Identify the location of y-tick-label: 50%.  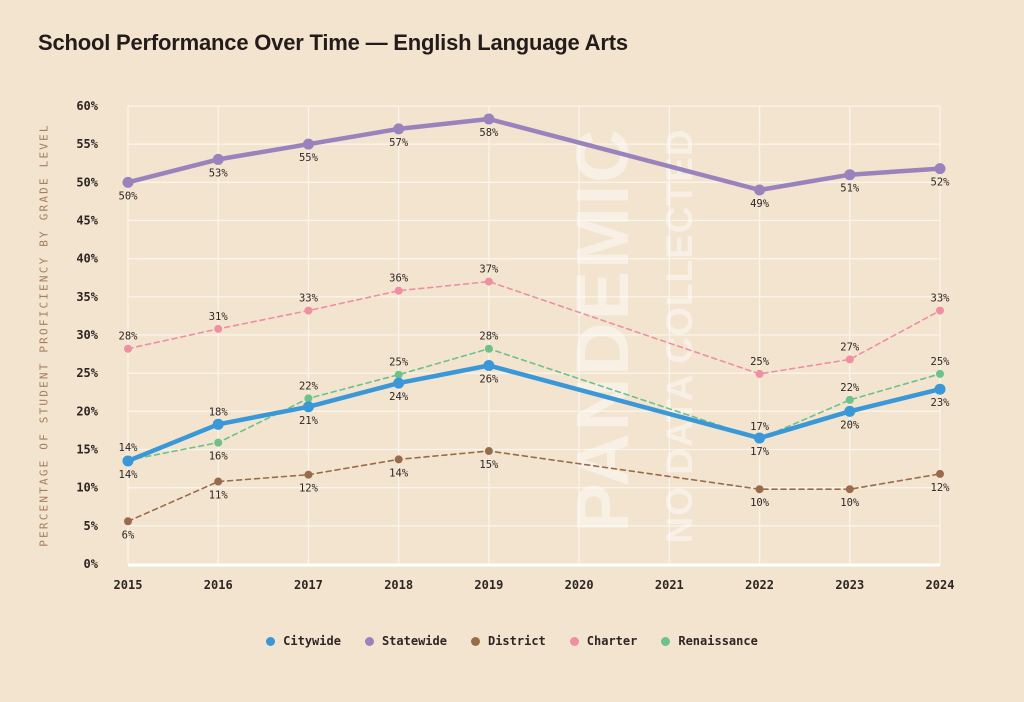
(87, 182).